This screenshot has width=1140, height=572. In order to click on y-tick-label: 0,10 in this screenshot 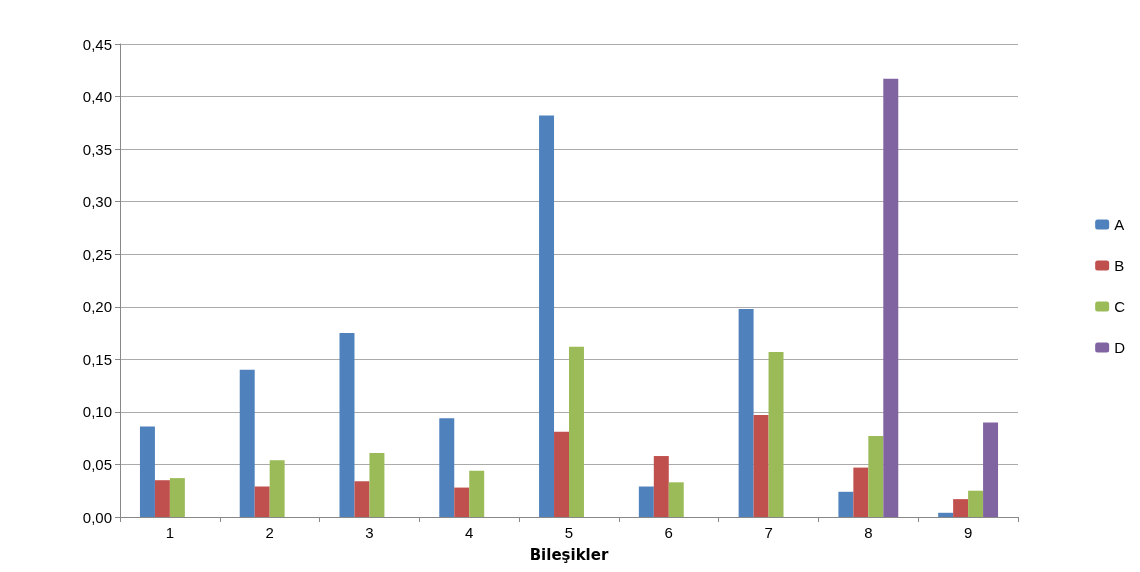, I will do `click(97, 412)`.